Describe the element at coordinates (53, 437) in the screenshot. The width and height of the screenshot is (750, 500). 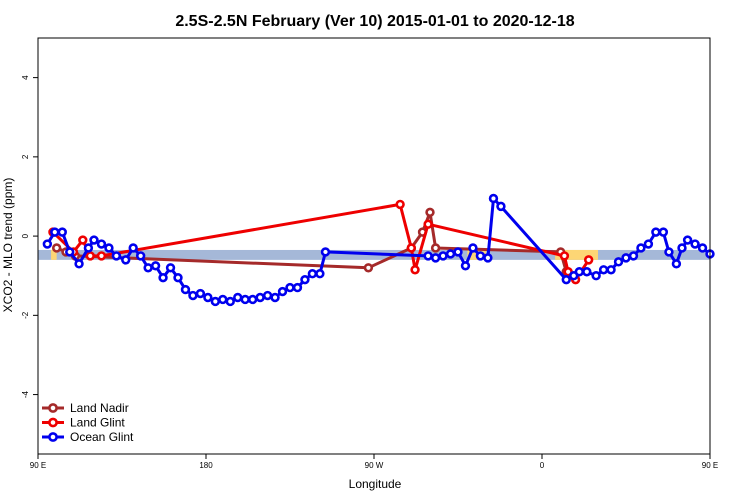
I see `legend-marker-ocean-glint` at that location.